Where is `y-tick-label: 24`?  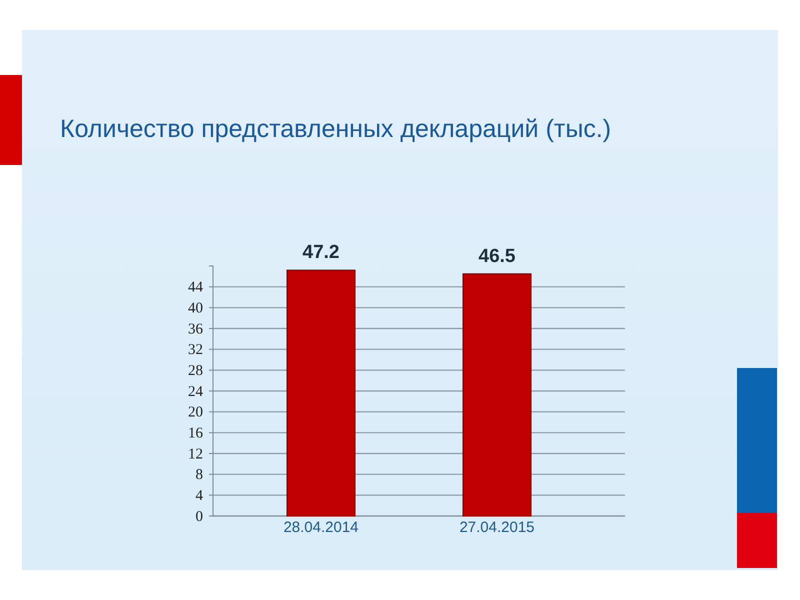
y-tick-label: 24 is located at coordinates (196, 392).